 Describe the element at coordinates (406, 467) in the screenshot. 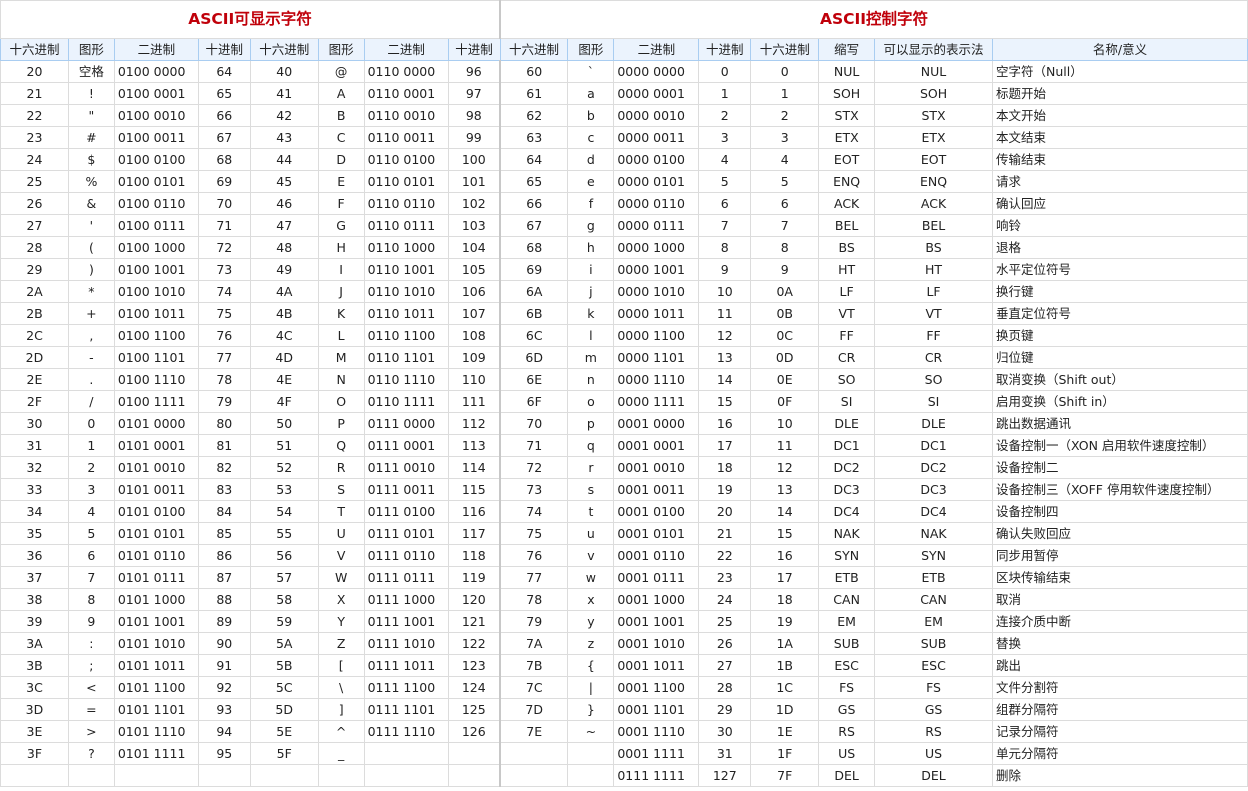

I see `bin-cell: 0111 0010` at that location.